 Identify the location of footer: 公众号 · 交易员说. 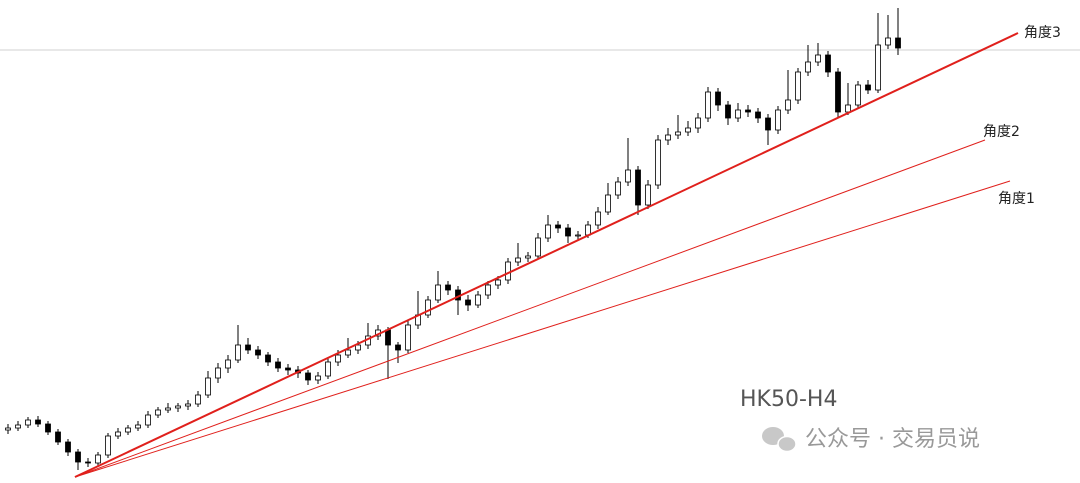
(892, 439).